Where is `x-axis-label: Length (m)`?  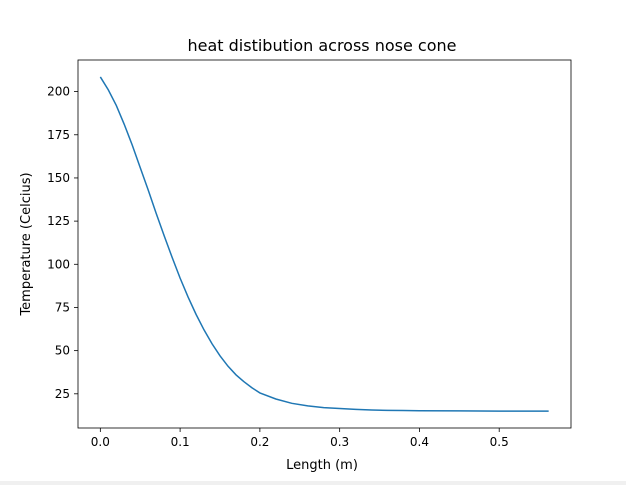
x-axis-label: Length (m) is located at coordinates (322, 465).